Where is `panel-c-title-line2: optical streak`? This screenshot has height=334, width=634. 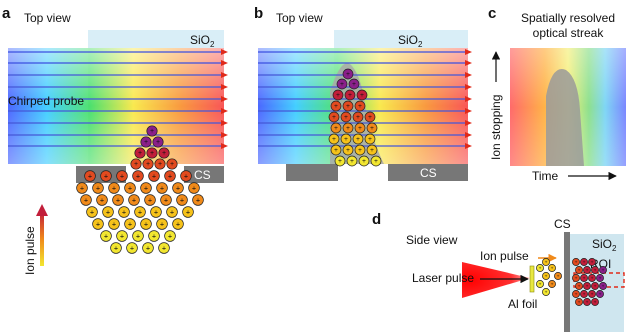
panel-c-title-line2: optical streak is located at coordinates (569, 33).